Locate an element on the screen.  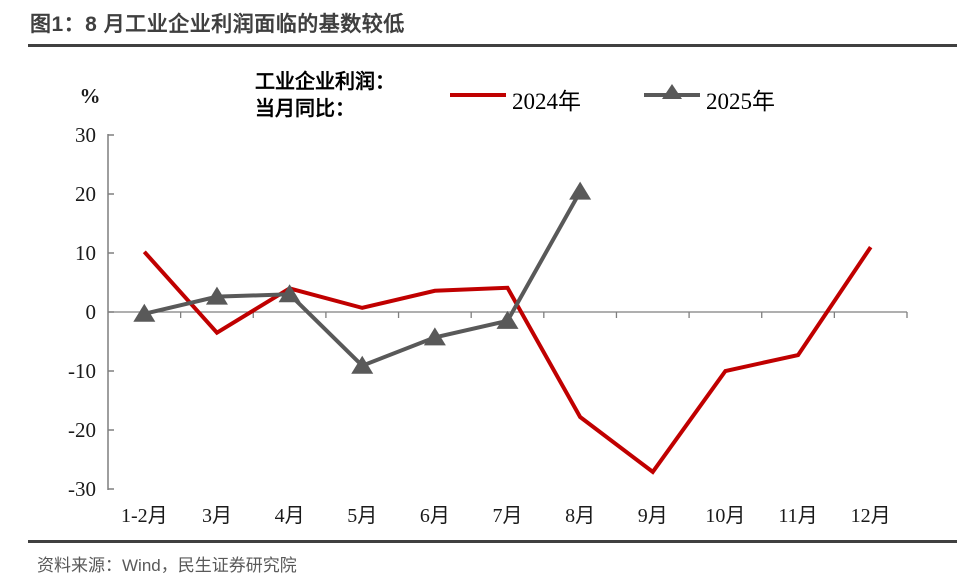
series-line-2025年 is located at coordinates (362, 279).